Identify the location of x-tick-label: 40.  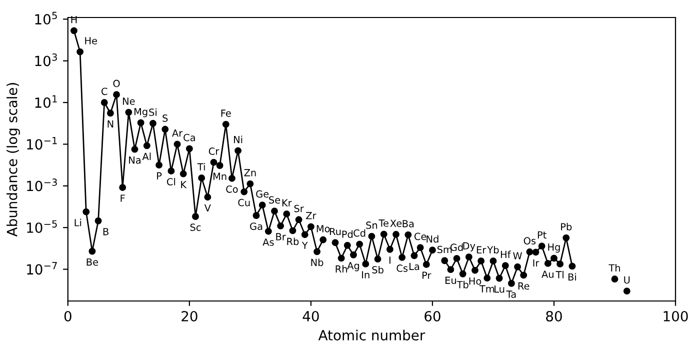
(310, 316).